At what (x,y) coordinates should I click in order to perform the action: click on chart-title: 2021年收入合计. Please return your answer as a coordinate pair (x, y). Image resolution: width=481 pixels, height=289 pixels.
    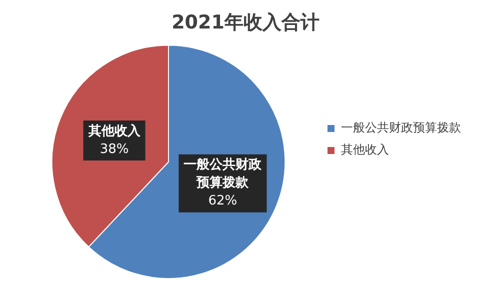
    Looking at the image, I should click on (246, 22).